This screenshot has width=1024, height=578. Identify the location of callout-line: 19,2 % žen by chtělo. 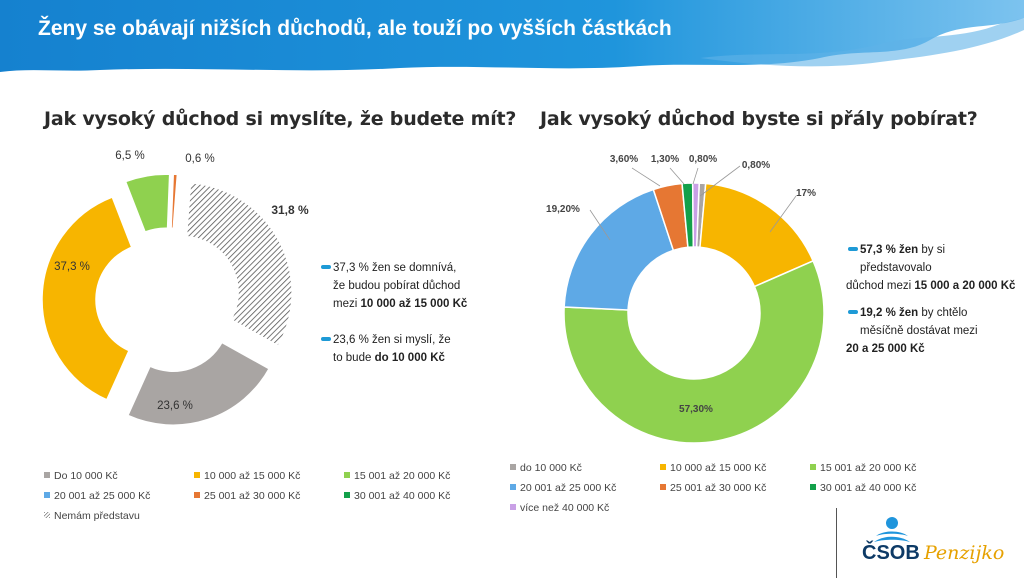
(914, 313).